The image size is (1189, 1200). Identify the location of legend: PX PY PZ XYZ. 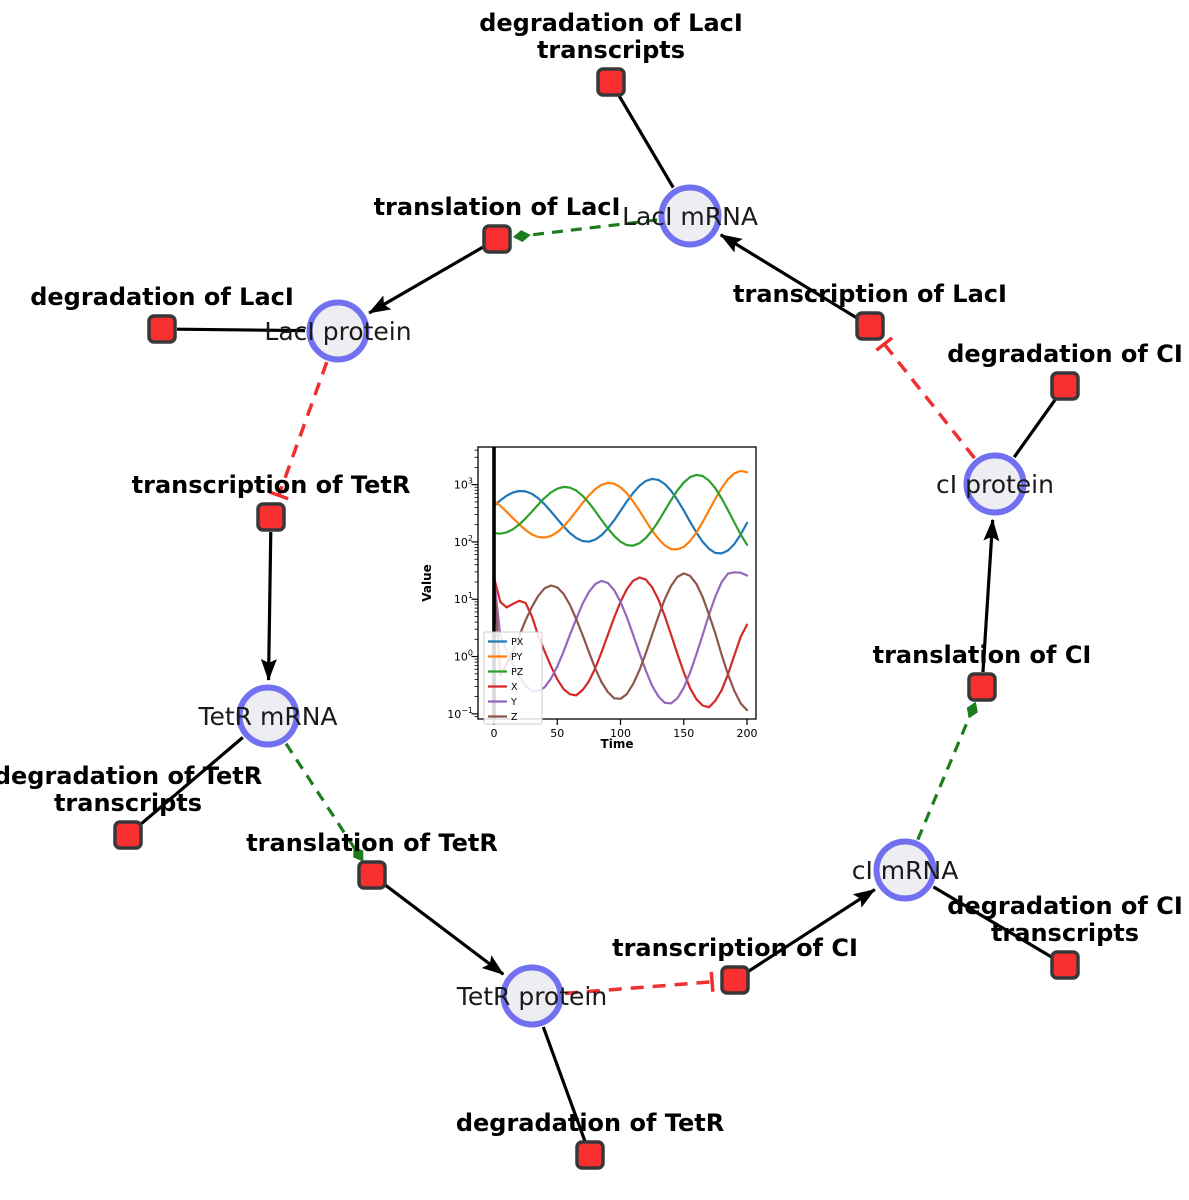
(513, 678).